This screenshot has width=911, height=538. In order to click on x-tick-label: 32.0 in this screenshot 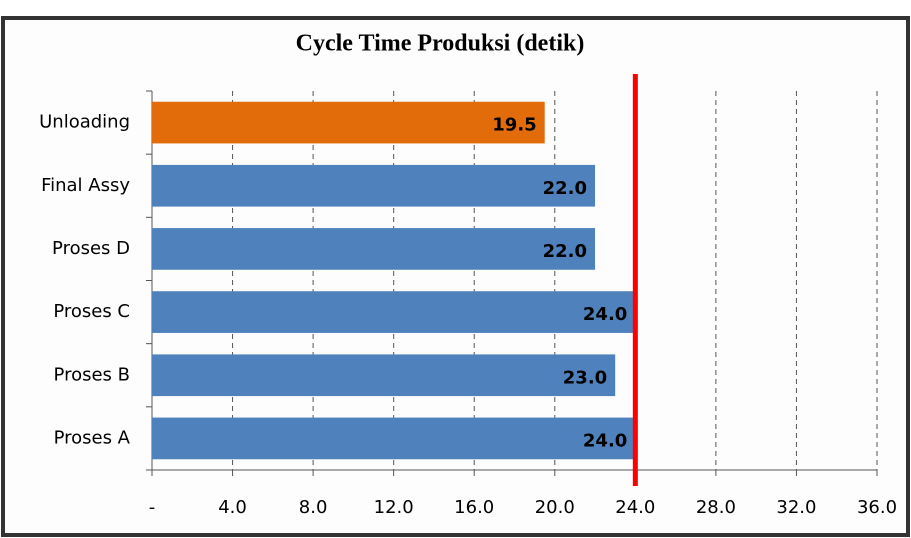, I will do `click(796, 507)`.